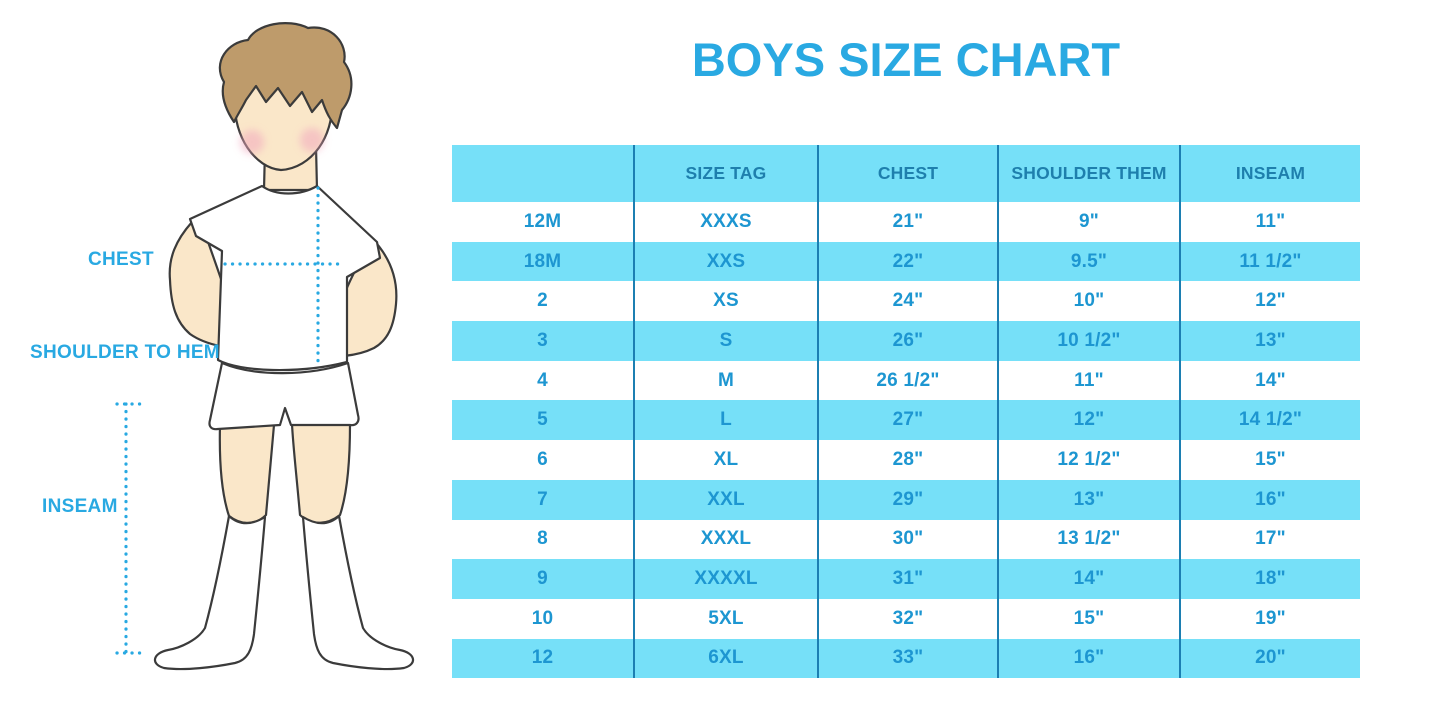  Describe the element at coordinates (725, 301) in the screenshot. I see `value-cell: XS` at that location.